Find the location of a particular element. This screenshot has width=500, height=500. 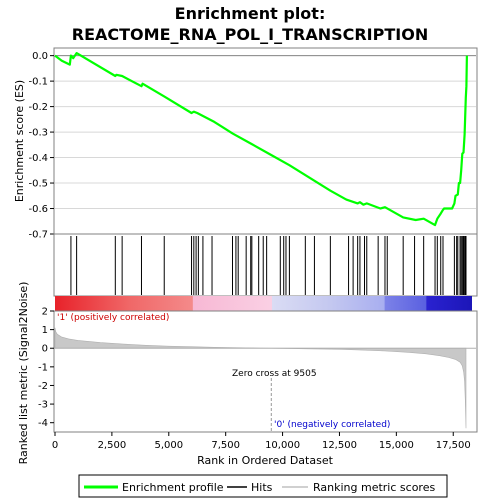

metric-tick-label: 1 is located at coordinates (45, 330).